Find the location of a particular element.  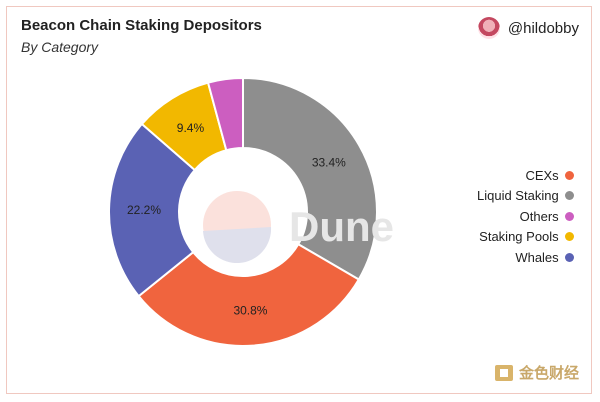

chart-subtitle: By Category is located at coordinates (60, 47).